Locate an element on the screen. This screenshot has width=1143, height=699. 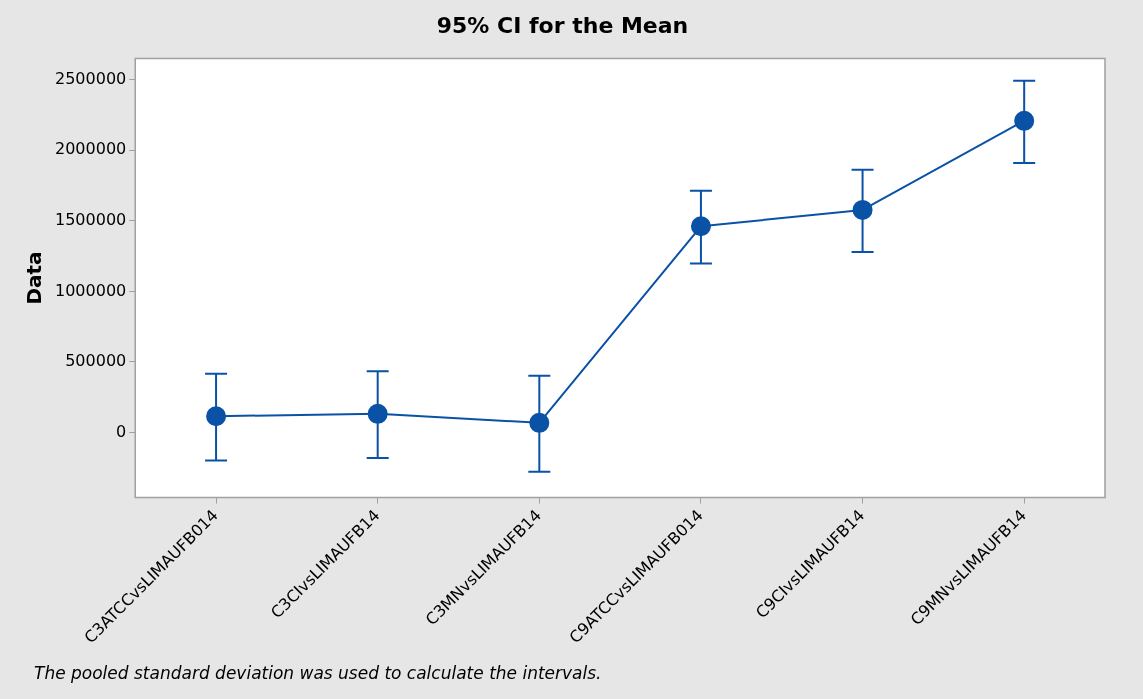
y-tick-label: 2000000 is located at coordinates (90, 149).